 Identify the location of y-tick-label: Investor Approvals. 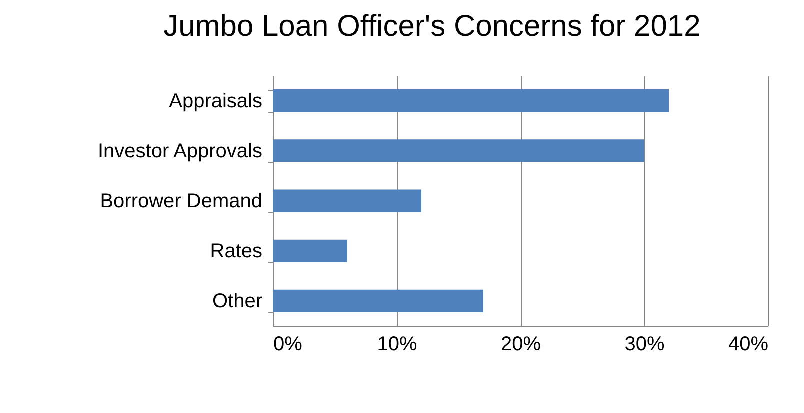
(180, 151).